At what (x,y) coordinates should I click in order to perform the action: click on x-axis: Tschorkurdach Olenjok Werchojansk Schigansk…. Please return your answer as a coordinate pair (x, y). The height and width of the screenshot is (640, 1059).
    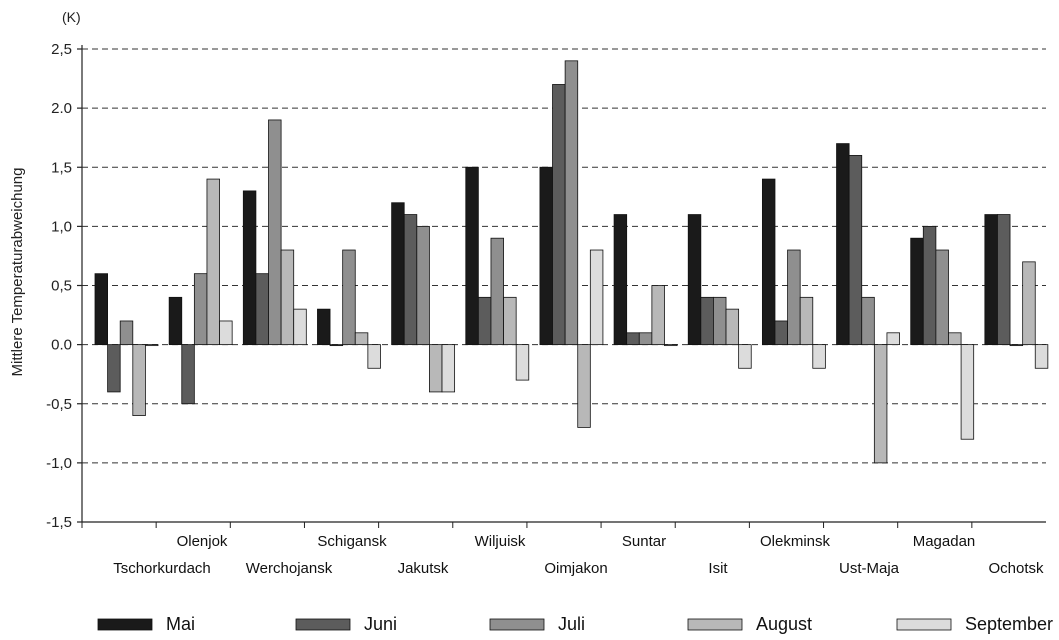
    Looking at the image, I should click on (563, 549).